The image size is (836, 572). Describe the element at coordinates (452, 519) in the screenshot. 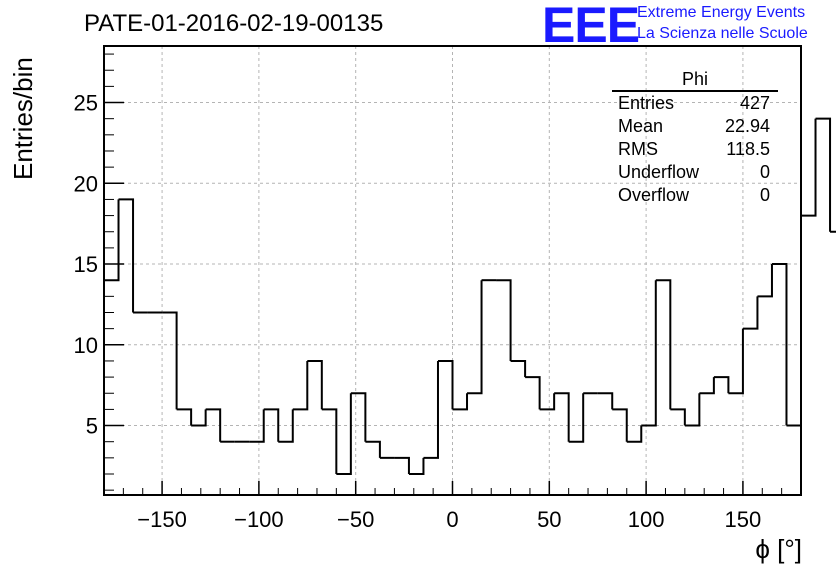

I see `x-tick-label: 0` at that location.